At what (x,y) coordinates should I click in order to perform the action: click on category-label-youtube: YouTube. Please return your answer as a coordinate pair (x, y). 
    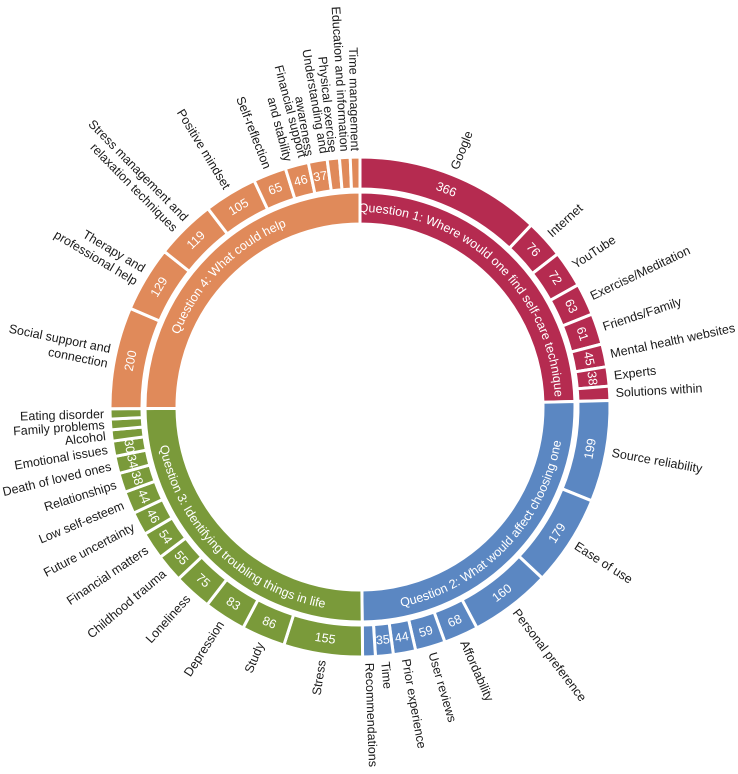
    Looking at the image, I should click on (594, 252).